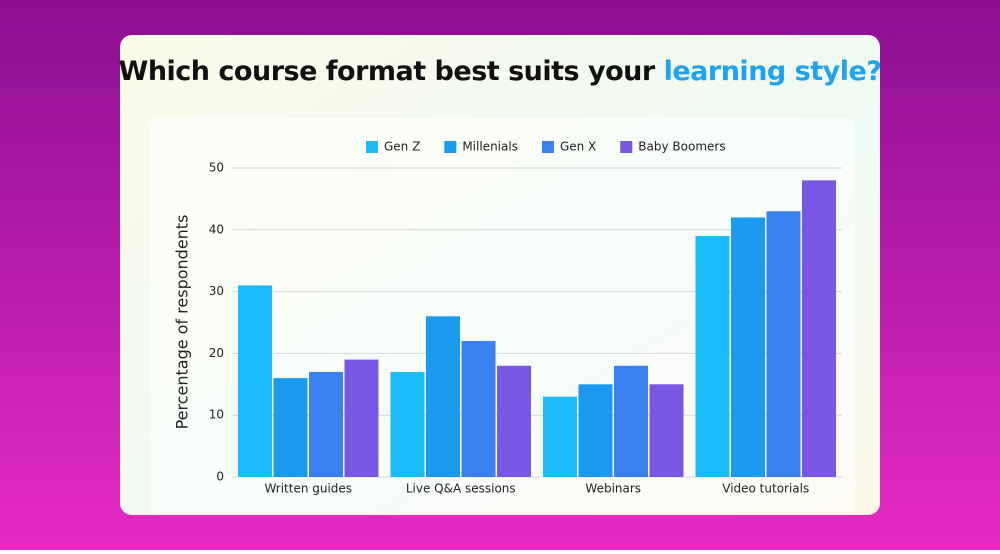  What do you see at coordinates (490, 147) in the screenshot?
I see `legend-label: Millenials` at bounding box center [490, 147].